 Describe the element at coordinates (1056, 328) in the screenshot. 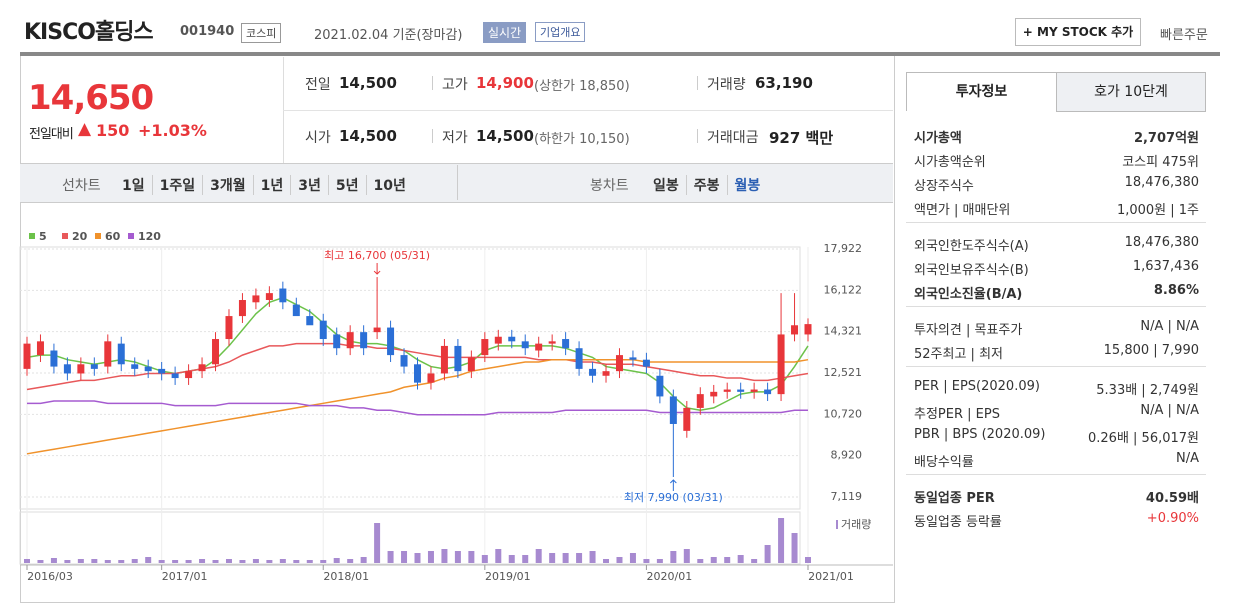

I see `info-row: 투자의견 | 목표주가 N/A | N/A` at that location.